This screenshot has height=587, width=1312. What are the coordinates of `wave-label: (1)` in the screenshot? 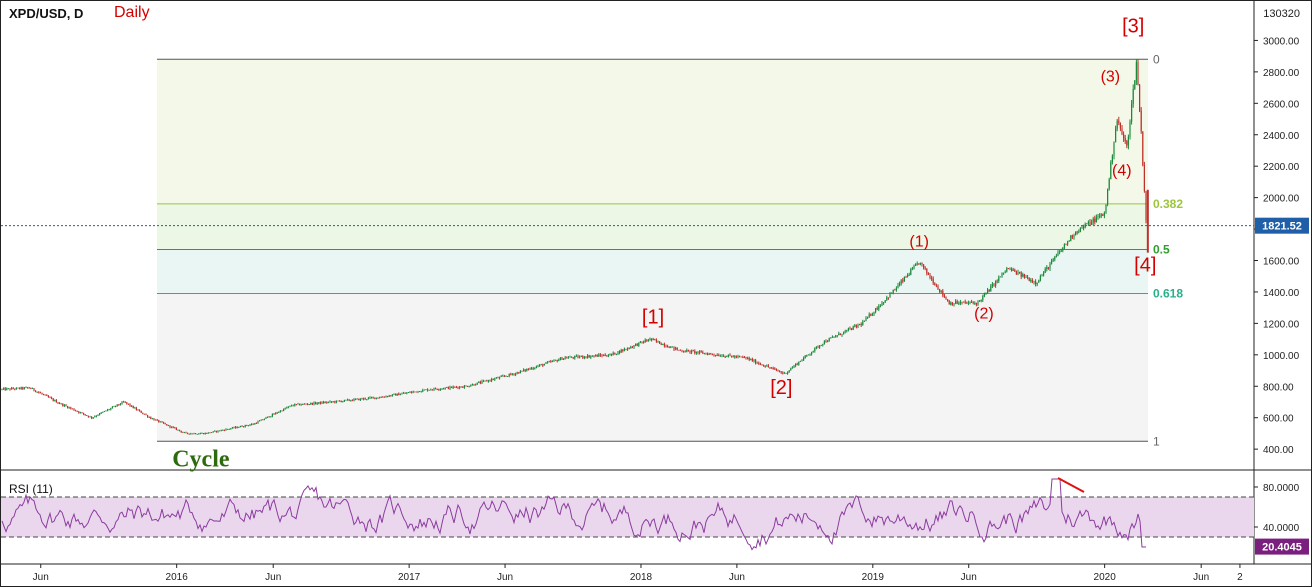 It's located at (919, 241).